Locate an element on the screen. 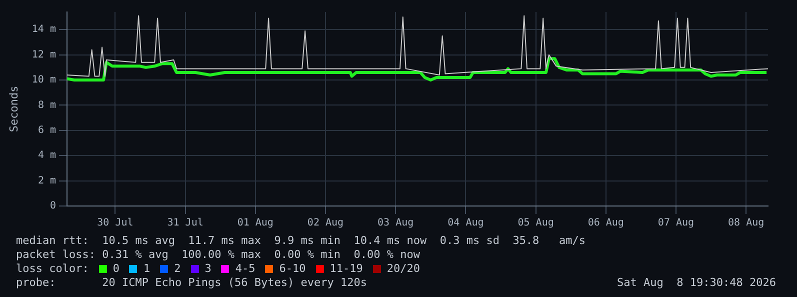  text: 3 is located at coordinates (208, 268).